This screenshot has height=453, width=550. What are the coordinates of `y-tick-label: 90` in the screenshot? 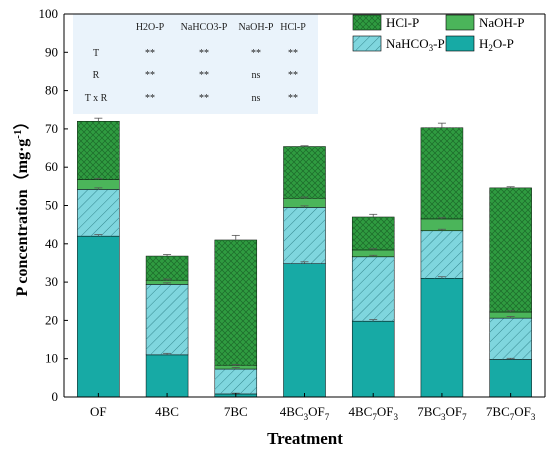 It's located at (51, 51).